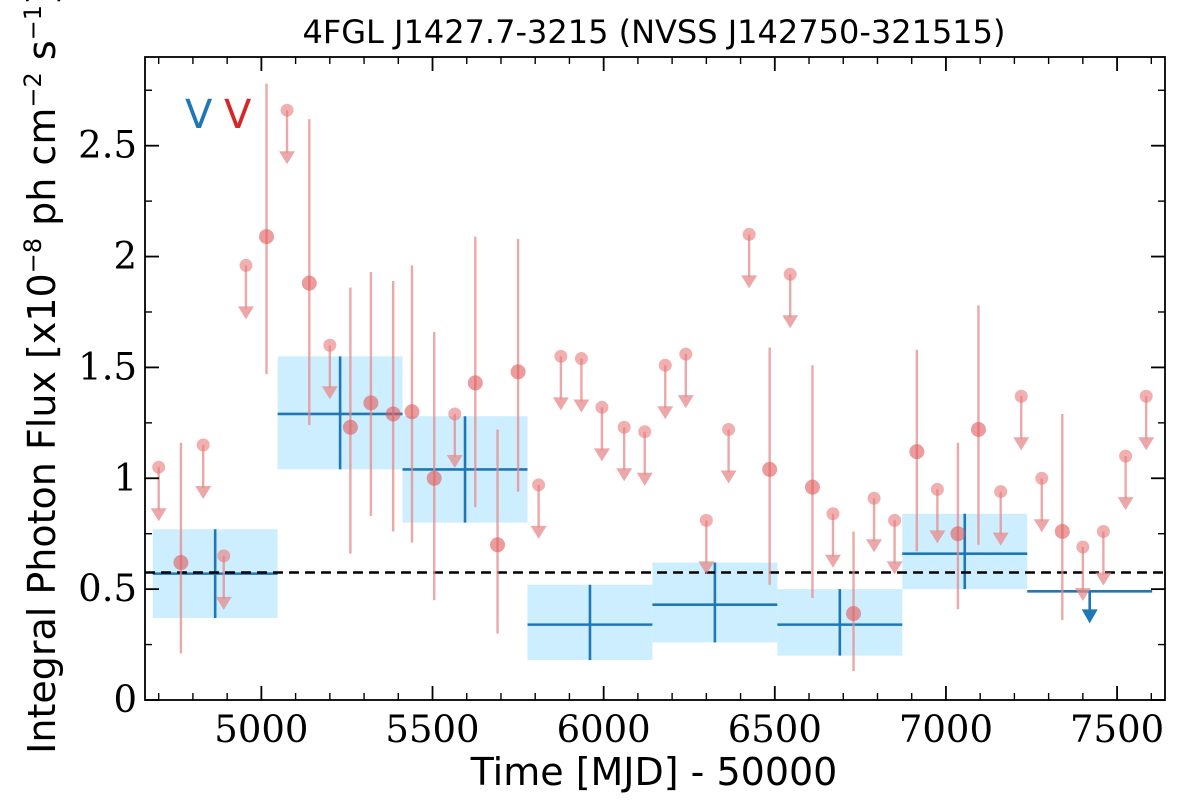 The width and height of the screenshot is (1200, 800). I want to click on chart-title: 4FGL J1427.7-3215 (NVSS J142750-321515), so click(653, 32).